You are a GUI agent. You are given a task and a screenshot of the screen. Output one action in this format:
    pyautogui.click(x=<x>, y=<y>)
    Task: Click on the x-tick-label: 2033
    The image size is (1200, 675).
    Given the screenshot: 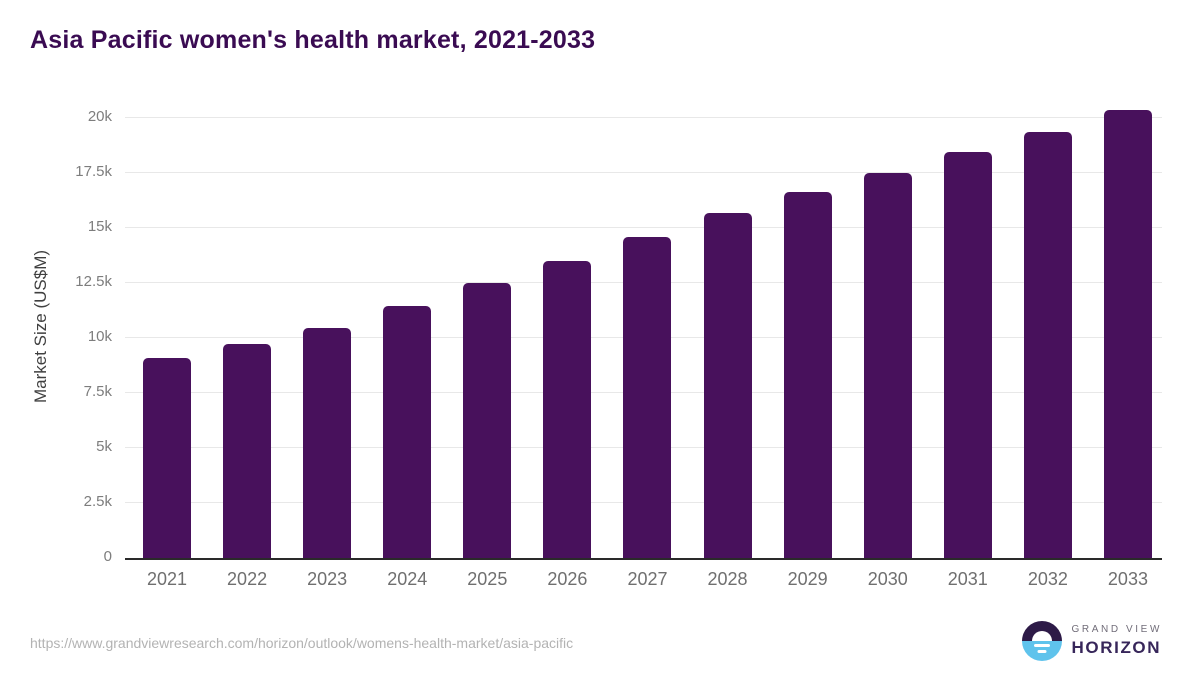 What is the action you would take?
    pyautogui.click(x=1127, y=579)
    